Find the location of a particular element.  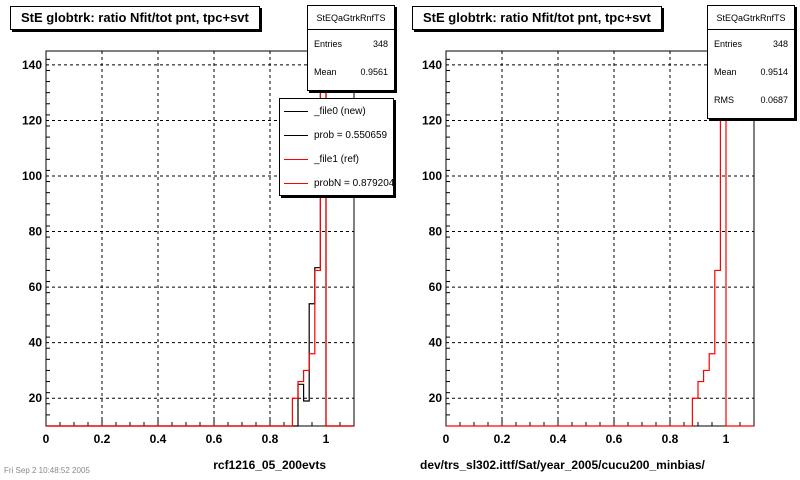

legend-label: probN = 0.879204 is located at coordinates (354, 183).